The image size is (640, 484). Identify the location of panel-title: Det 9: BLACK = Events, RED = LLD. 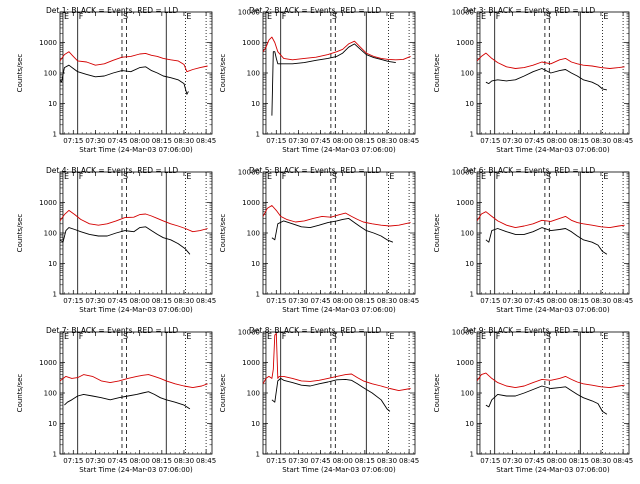
(529, 330).